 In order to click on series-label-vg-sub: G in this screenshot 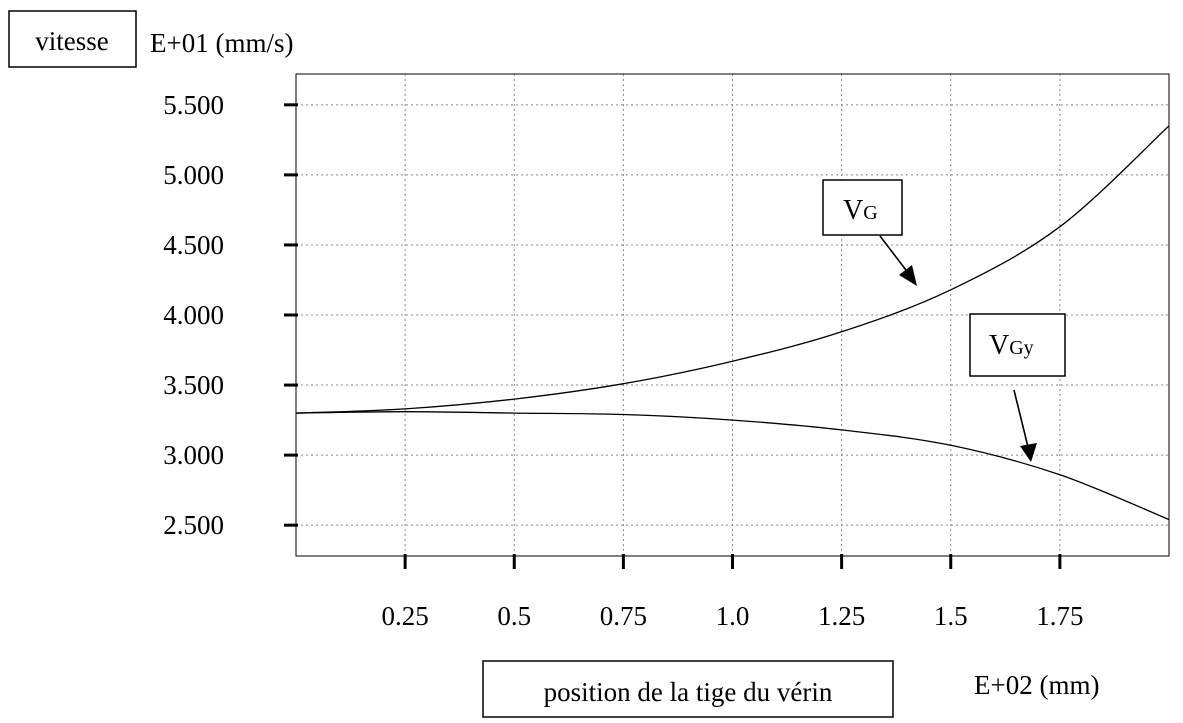, I will do `click(870, 213)`.